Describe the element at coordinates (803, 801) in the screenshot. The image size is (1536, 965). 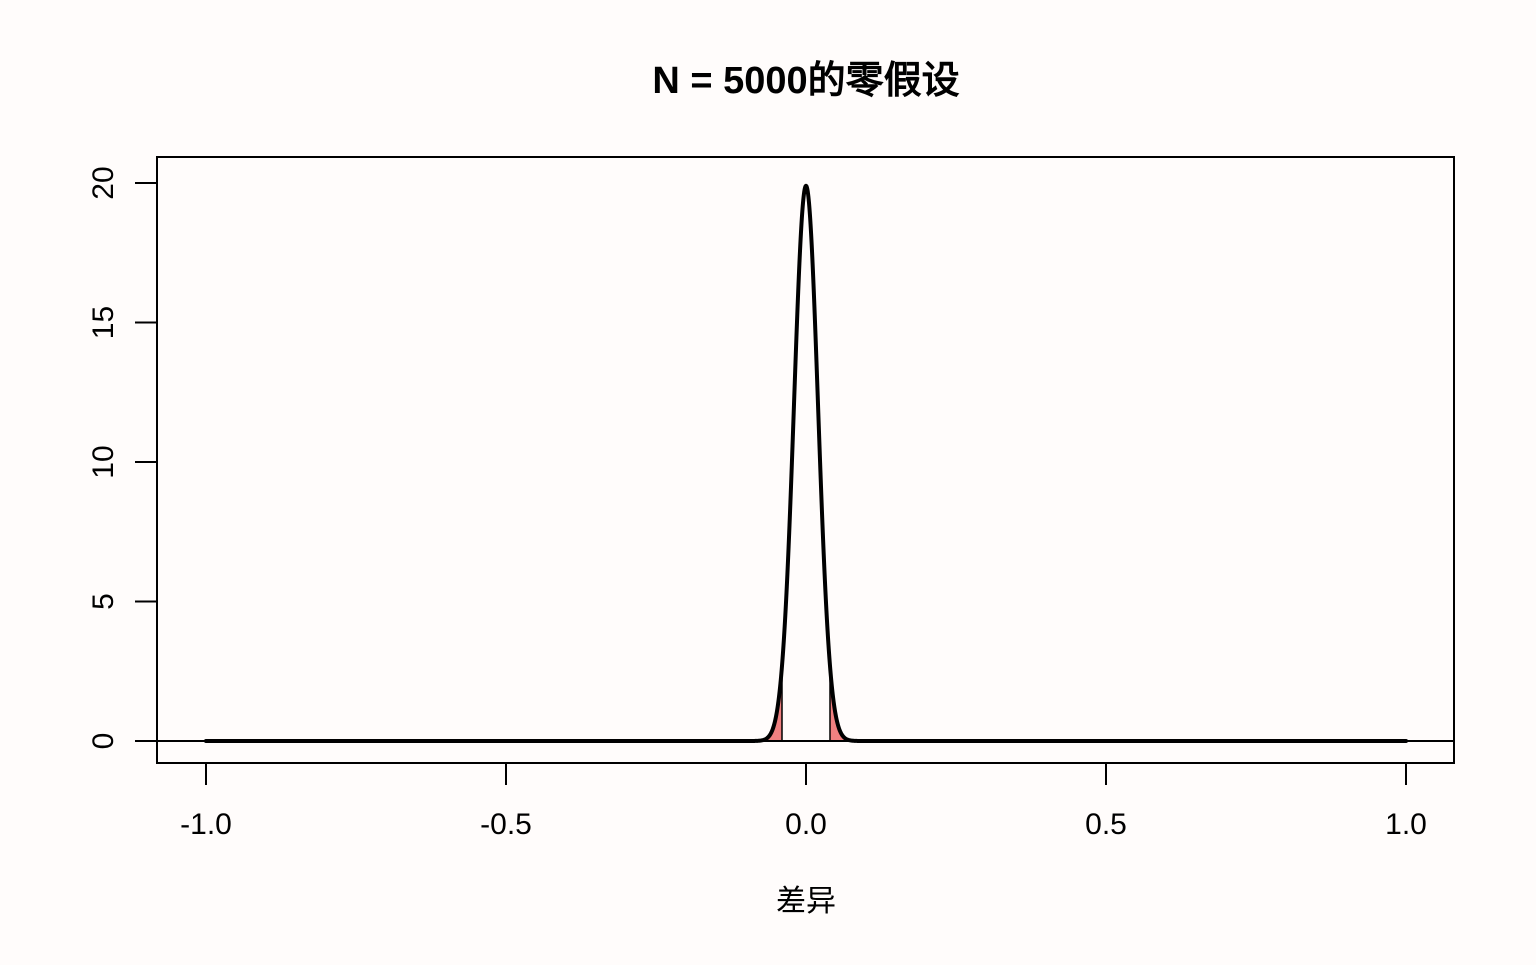
I see `x-axis: -1.0 -0.5 0.0 0.5 1.0` at that location.